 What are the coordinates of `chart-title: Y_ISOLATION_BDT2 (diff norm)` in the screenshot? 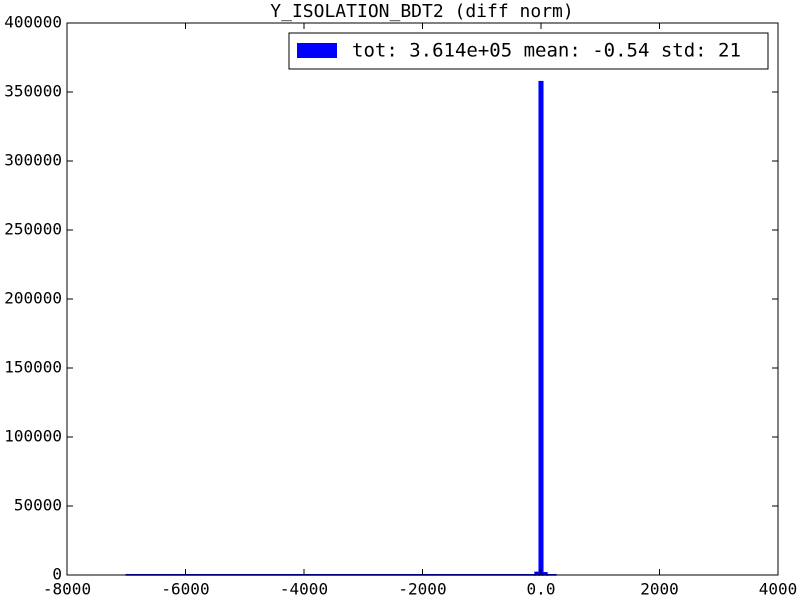 It's located at (421, 11).